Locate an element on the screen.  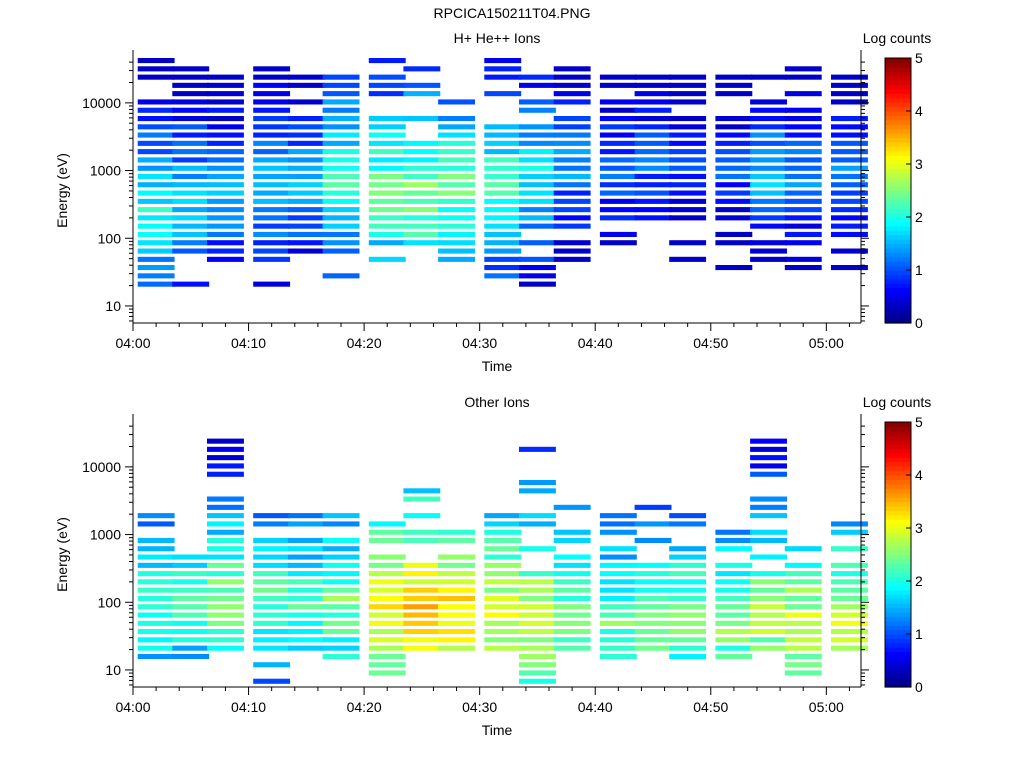
panel-2-ytick-label: 100 is located at coordinates (110, 602).